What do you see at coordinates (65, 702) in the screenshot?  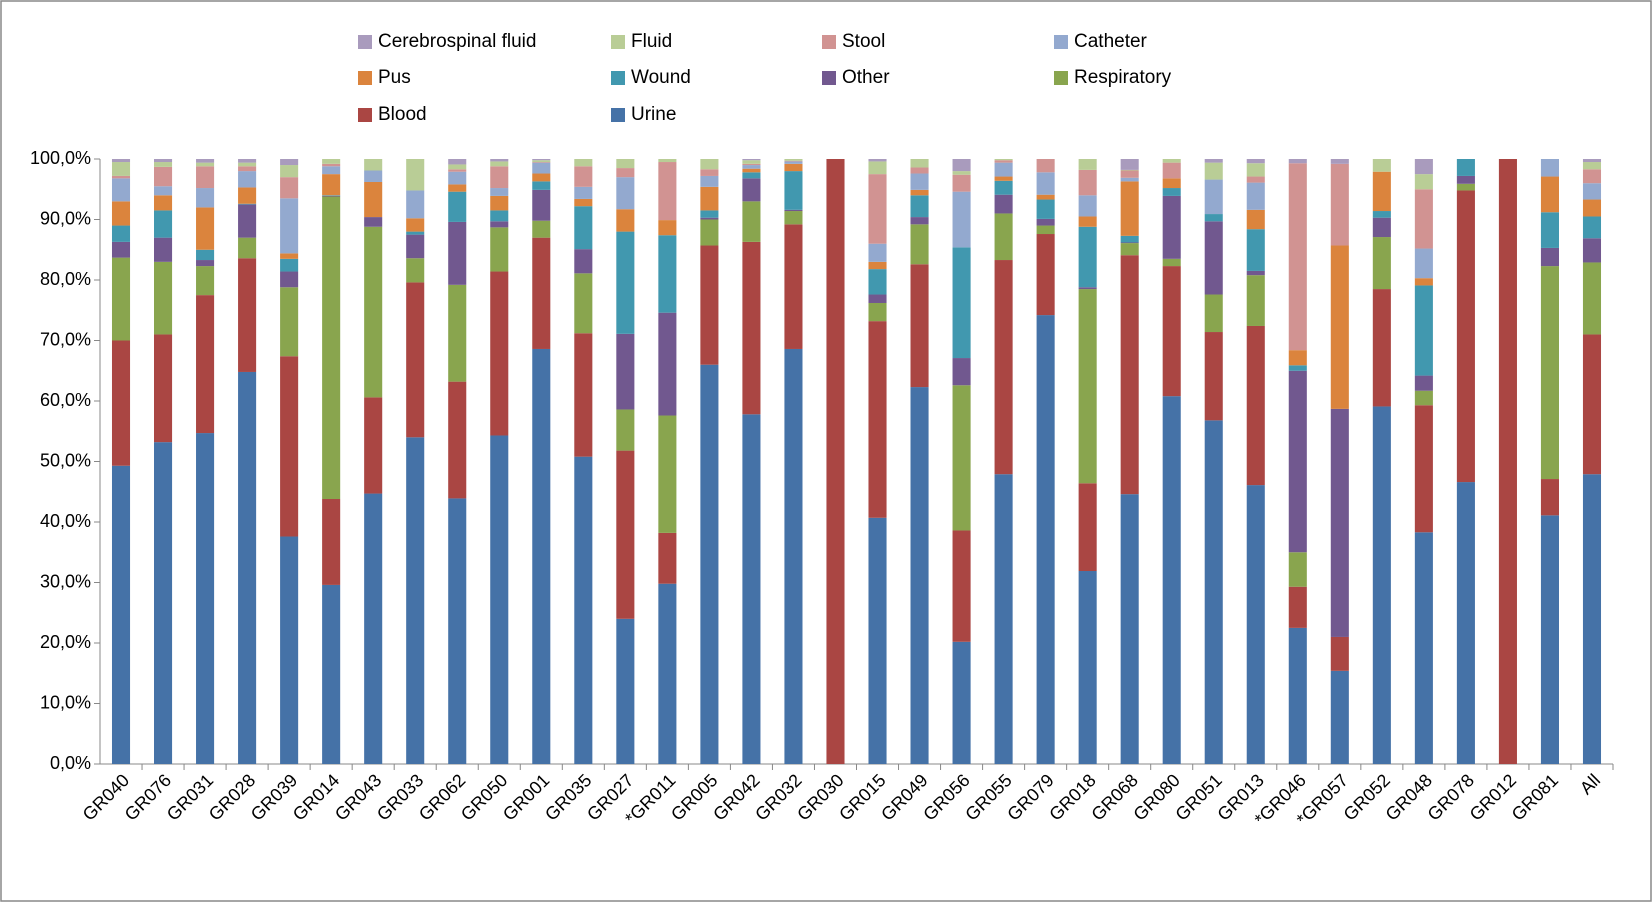 I see `y-tick-label: 10,0%` at bounding box center [65, 702].